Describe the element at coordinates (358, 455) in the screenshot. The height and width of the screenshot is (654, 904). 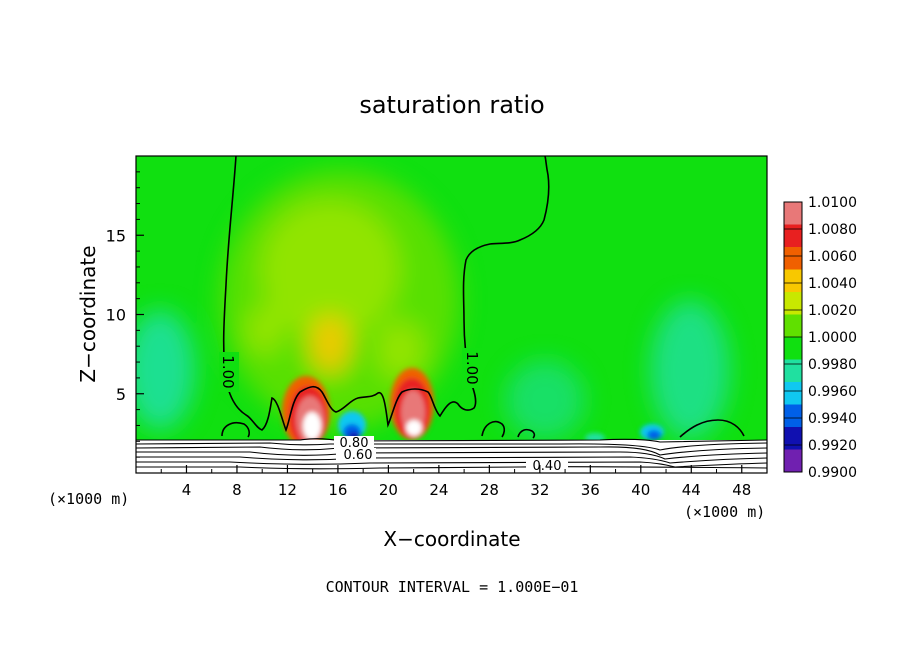
I see `contour-label-060: 0.60` at that location.